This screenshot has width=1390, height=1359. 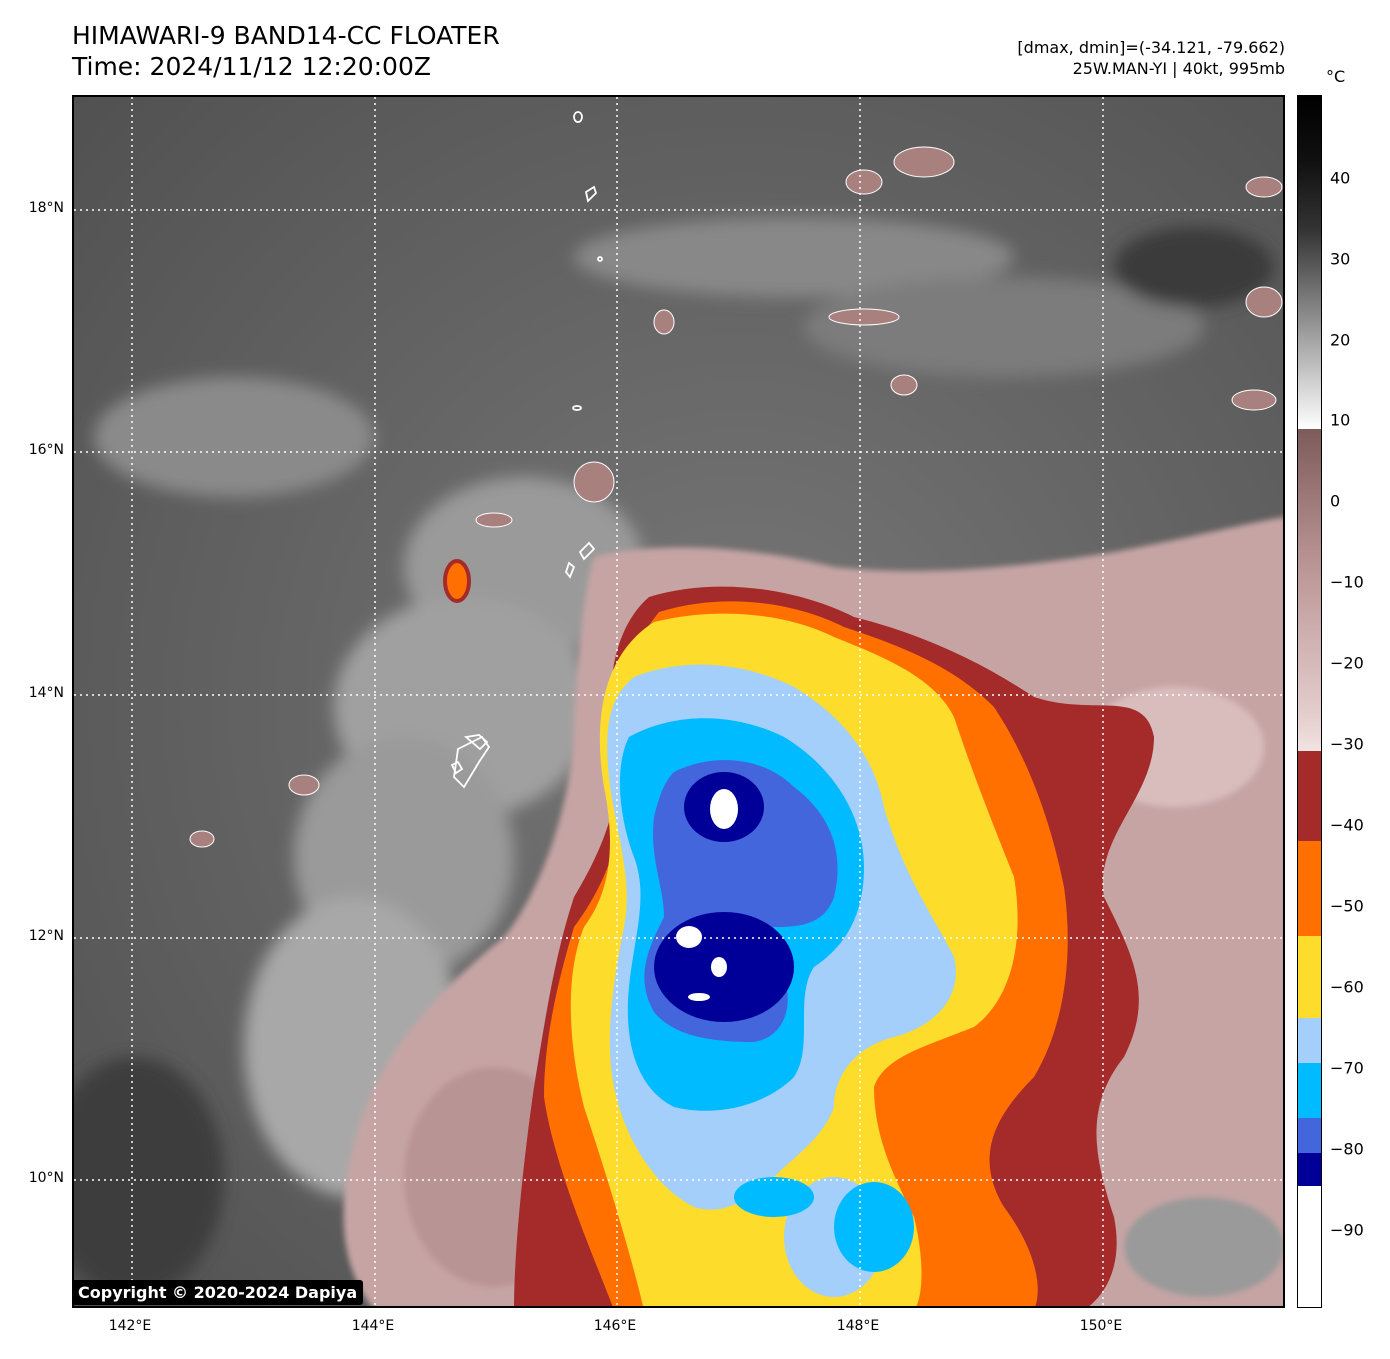 I want to click on colorbar-tick-minus10: −10, so click(x=1347, y=582).